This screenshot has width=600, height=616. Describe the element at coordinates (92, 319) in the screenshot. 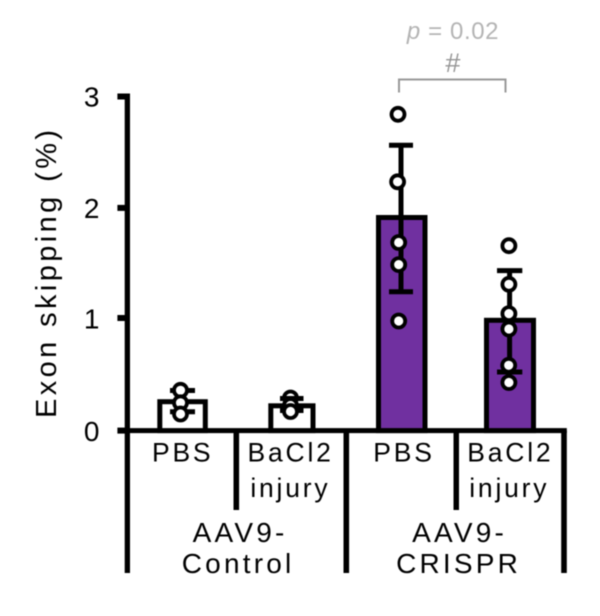

I see `svg-text: 1` at that location.